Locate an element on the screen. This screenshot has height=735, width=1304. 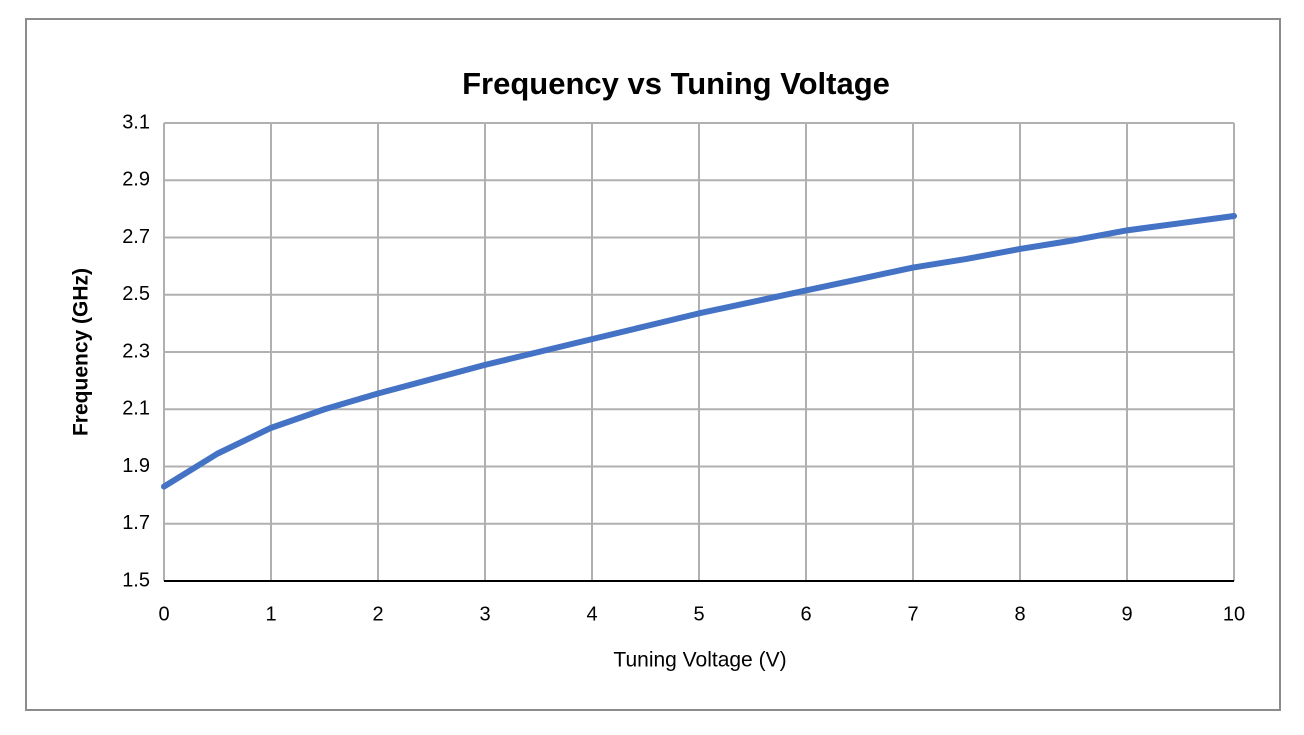
y-axis-label: Frequency (GHz) is located at coordinates (81, 352).